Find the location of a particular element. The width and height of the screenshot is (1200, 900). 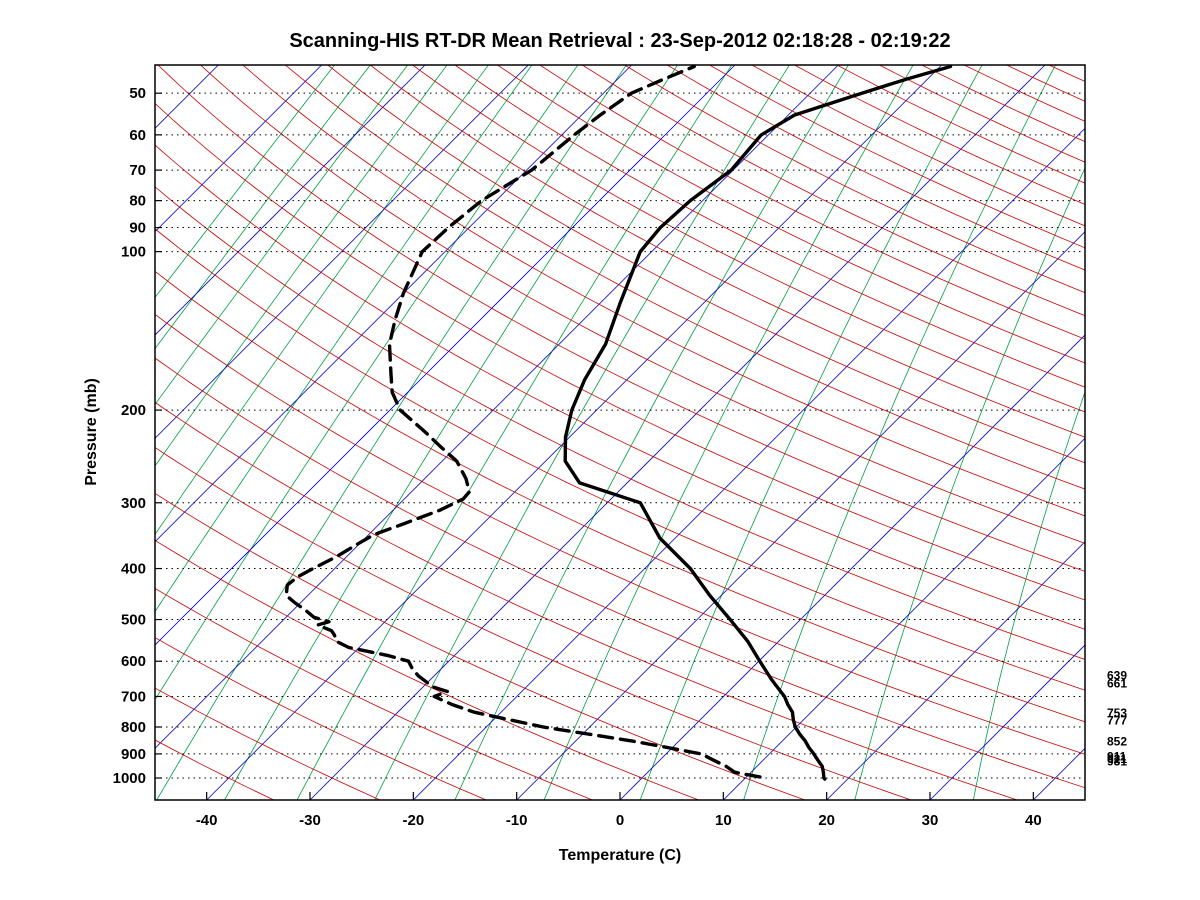

svg-text: -40 is located at coordinates (207, 820).